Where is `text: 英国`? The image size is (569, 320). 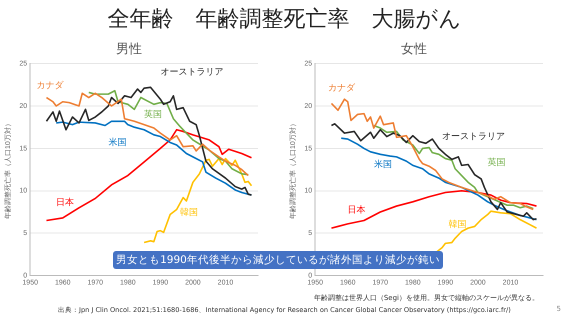 text: 英国 is located at coordinates (497, 162).